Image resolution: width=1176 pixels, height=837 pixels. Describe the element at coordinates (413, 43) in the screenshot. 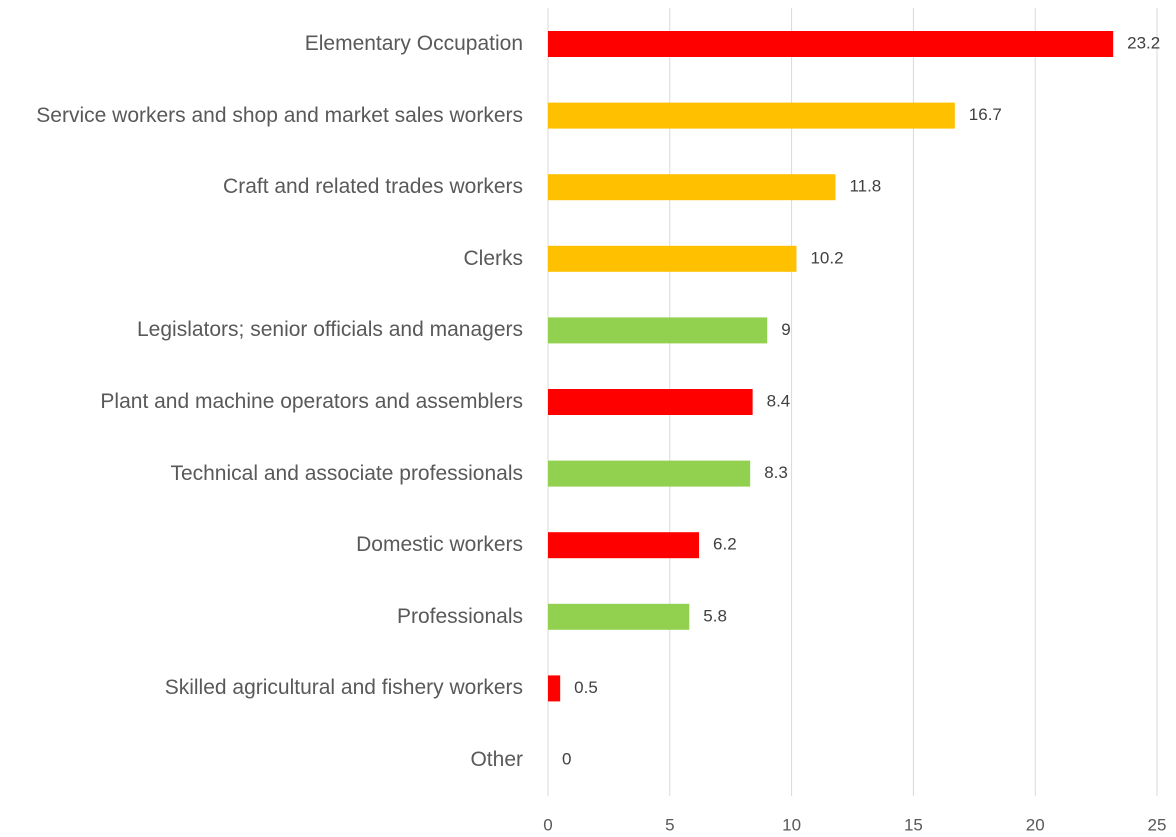

I see `y-tick-label: Elementary Occupation` at that location.